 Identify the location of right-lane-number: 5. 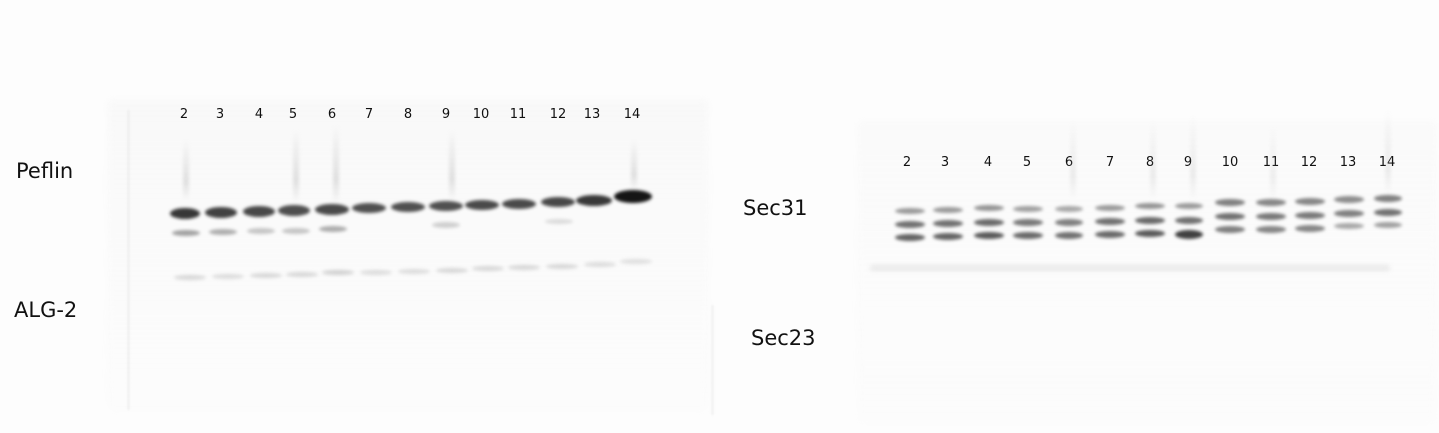
(1027, 162).